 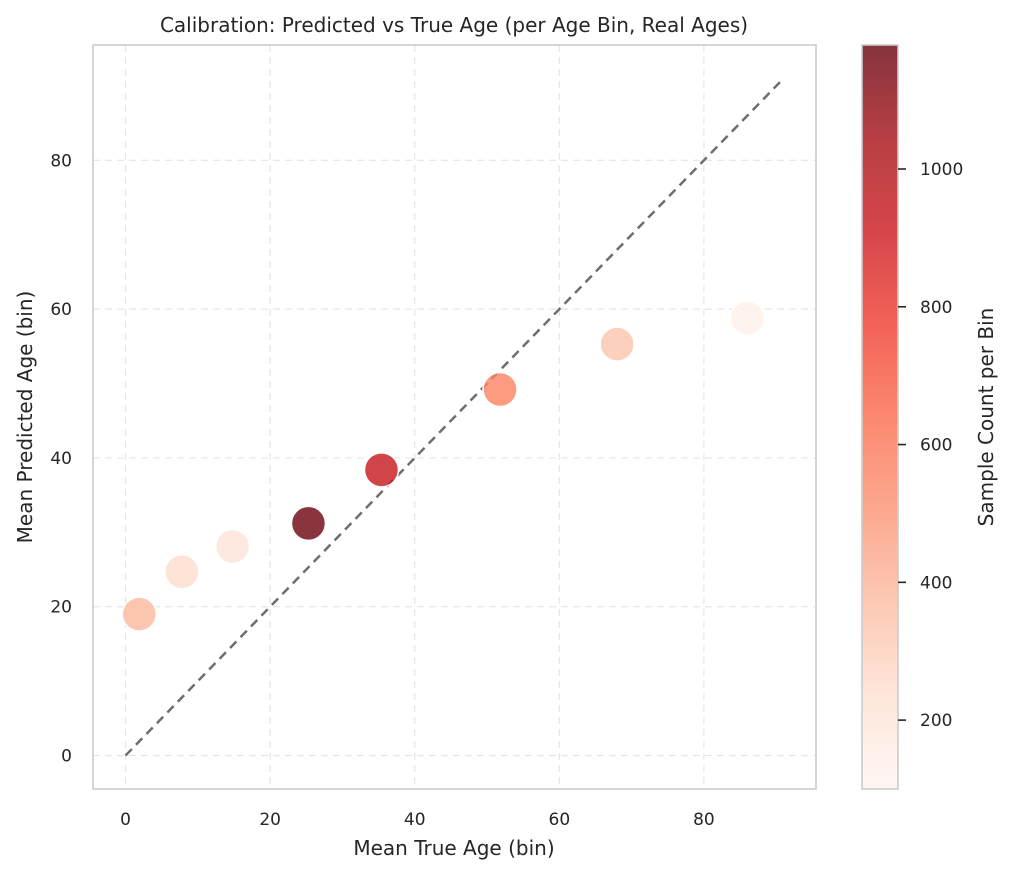 I want to click on x-tick-label: 40, so click(x=415, y=820).